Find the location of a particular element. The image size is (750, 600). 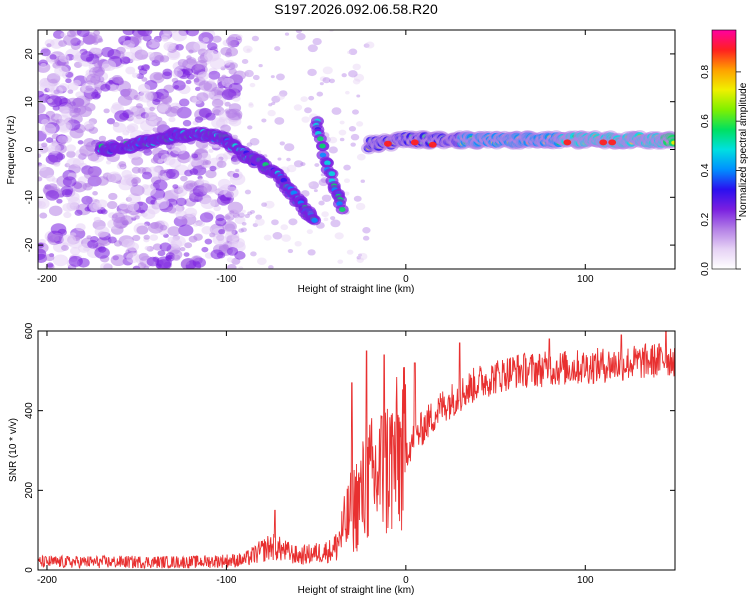

spectrogram-y-tick-label: -20 is located at coordinates (29, 244).